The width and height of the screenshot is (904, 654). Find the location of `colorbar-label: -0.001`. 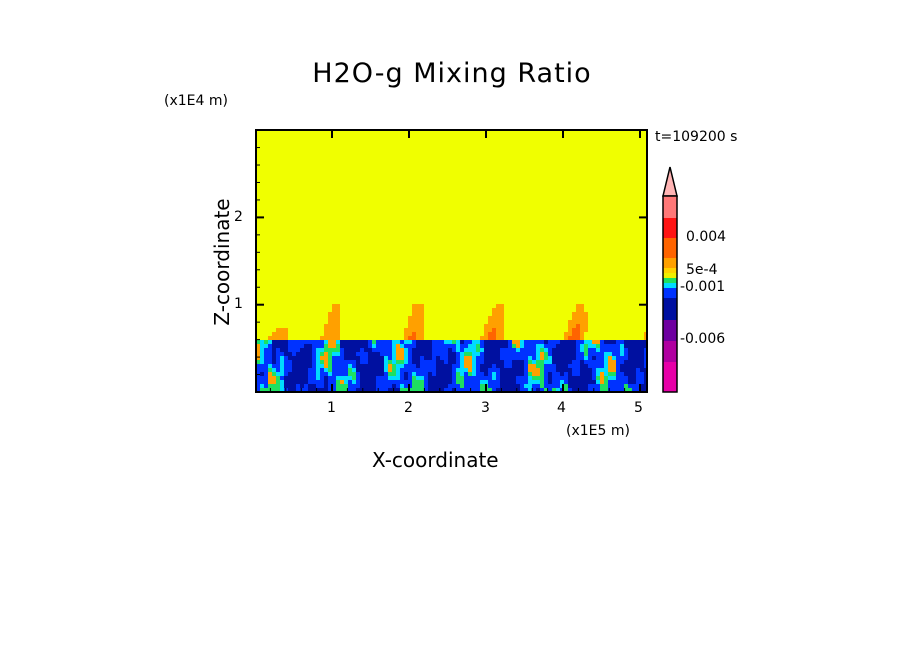

colorbar-label: -0.001 is located at coordinates (703, 287).